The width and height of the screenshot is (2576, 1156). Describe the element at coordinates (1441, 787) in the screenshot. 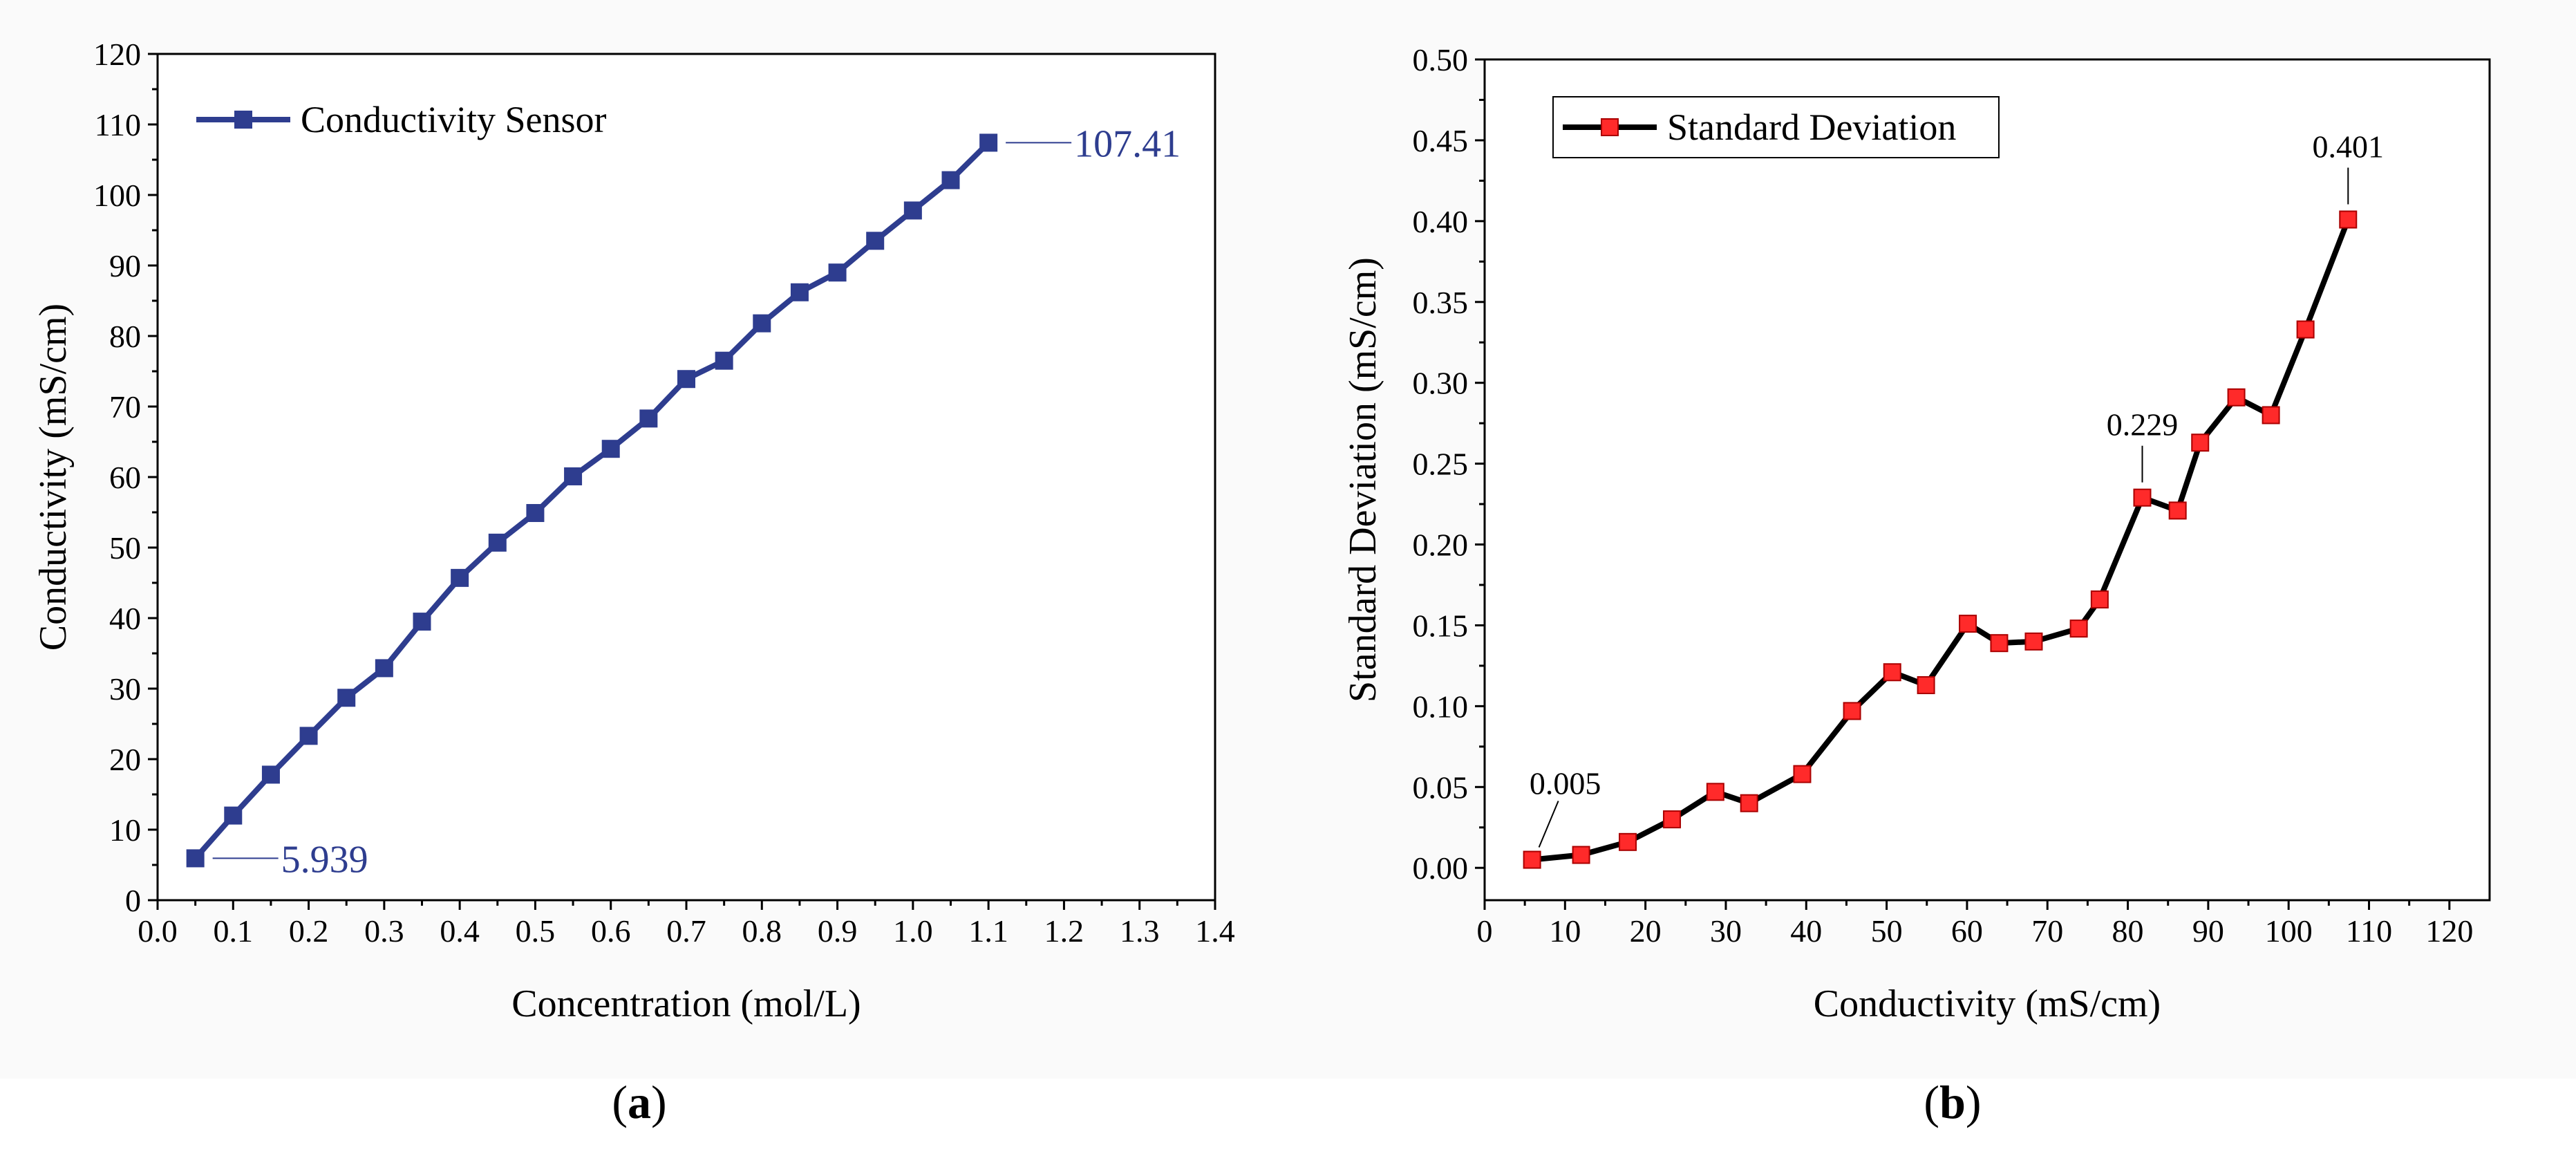

I see `b-y-tick-label: 0.05` at that location.